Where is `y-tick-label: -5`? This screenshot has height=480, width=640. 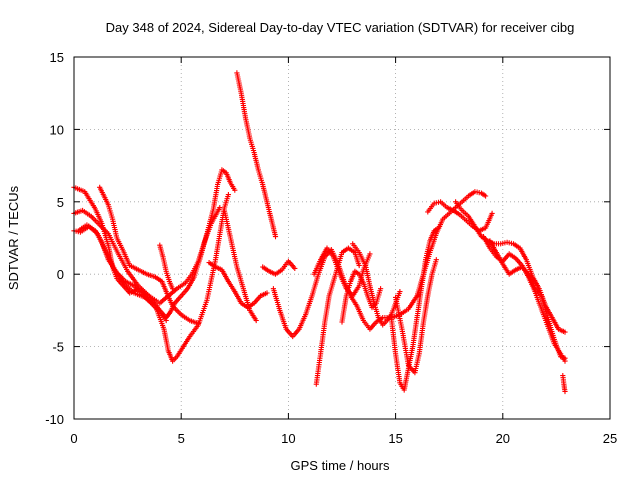 y-tick-label: -5 is located at coordinates (58, 347).